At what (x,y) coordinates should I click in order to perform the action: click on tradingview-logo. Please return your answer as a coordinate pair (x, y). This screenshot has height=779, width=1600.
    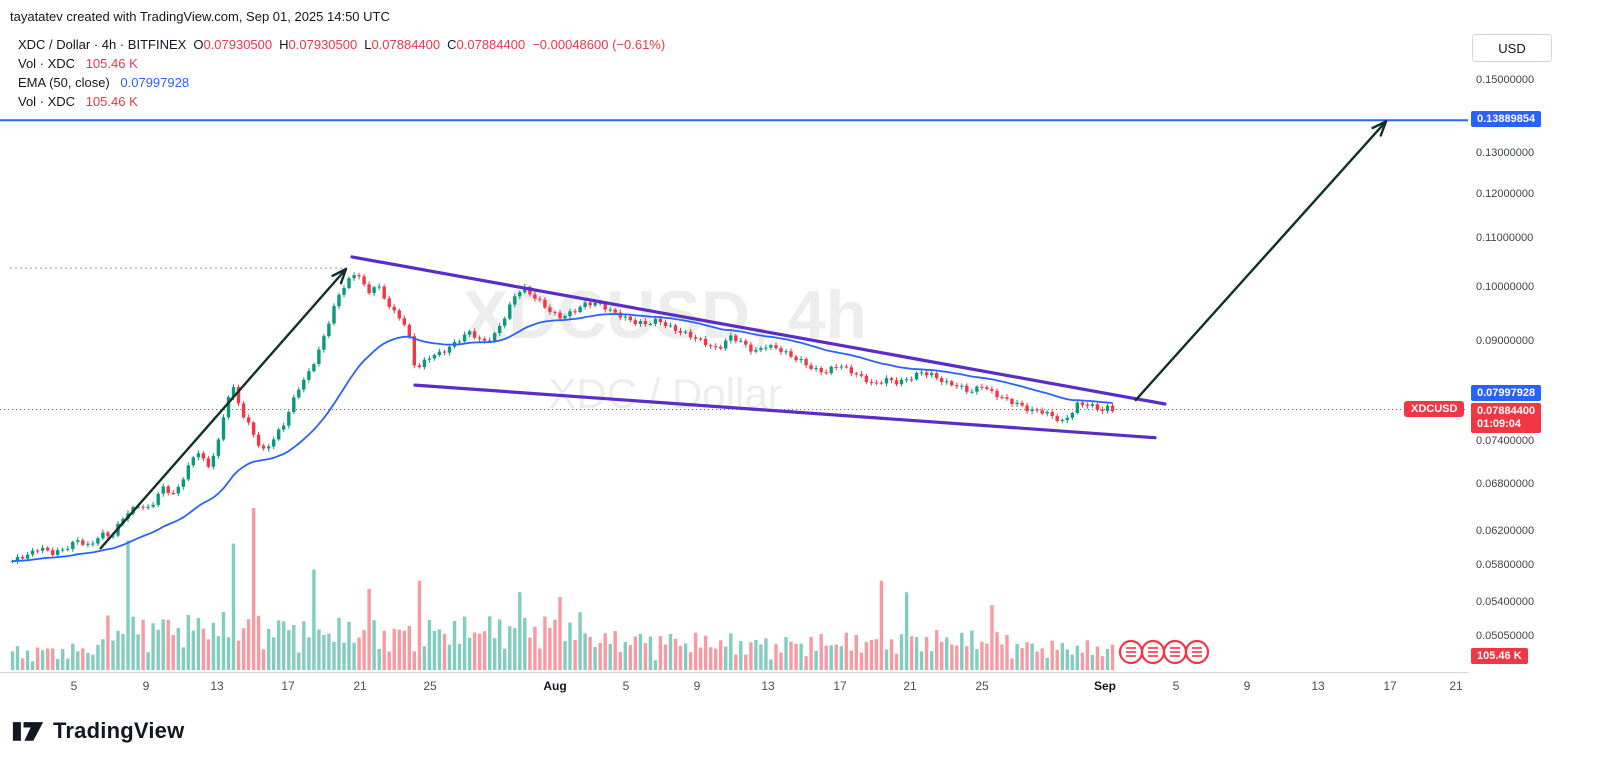
    Looking at the image, I should click on (28, 731).